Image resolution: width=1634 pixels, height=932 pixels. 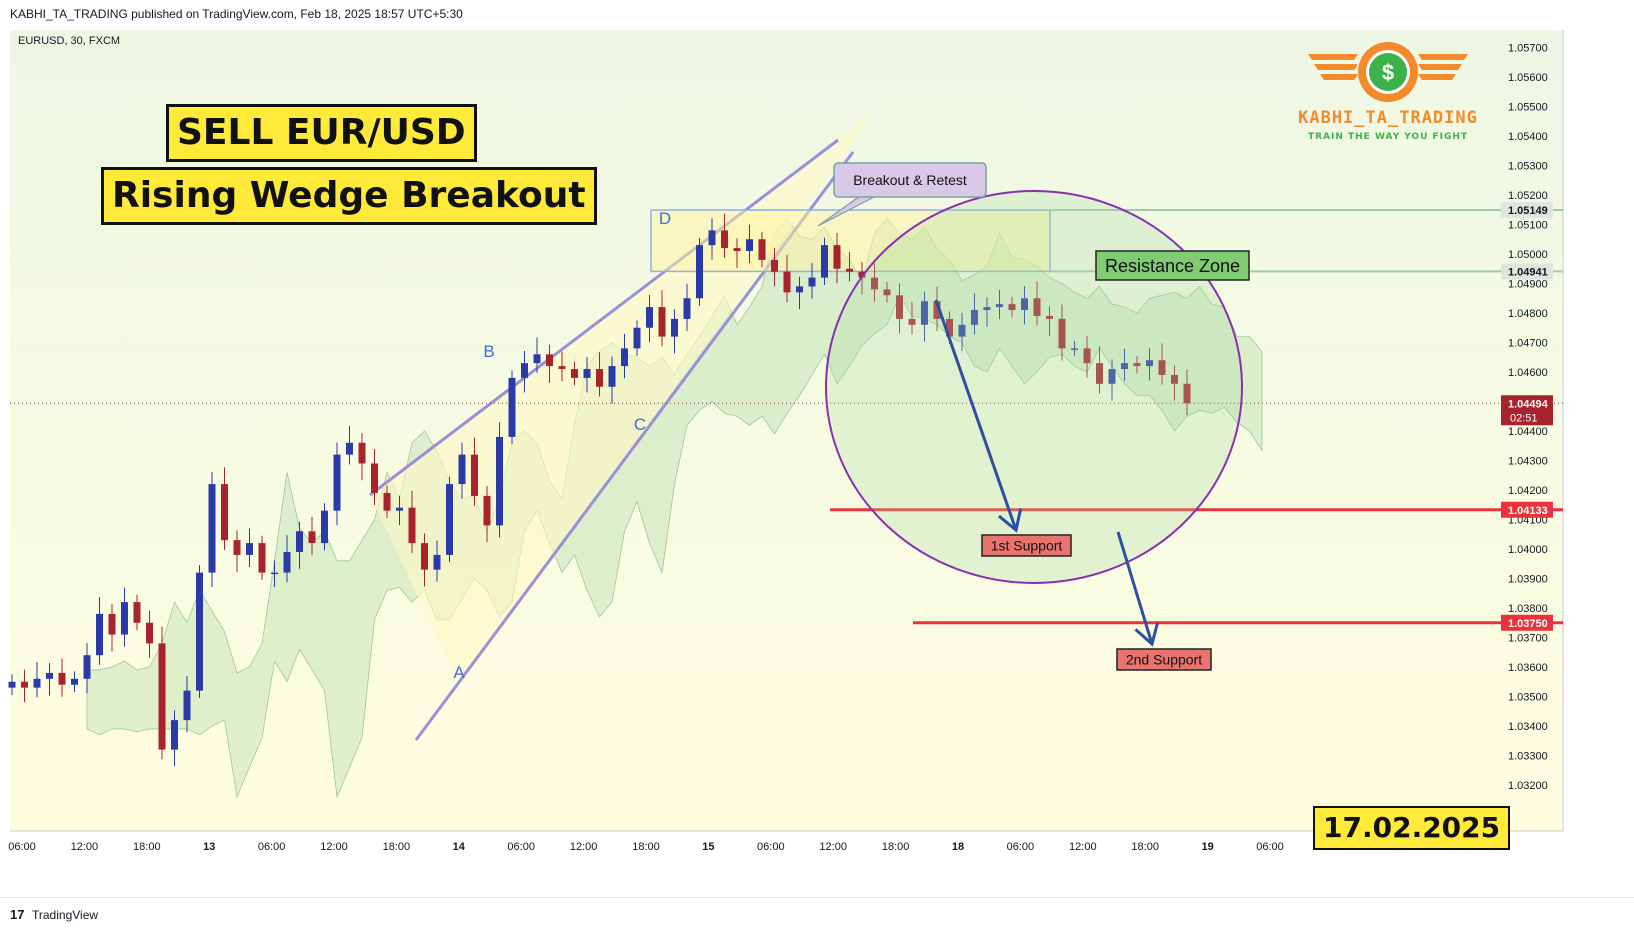 I want to click on support-1-label-box, so click(x=1026, y=545).